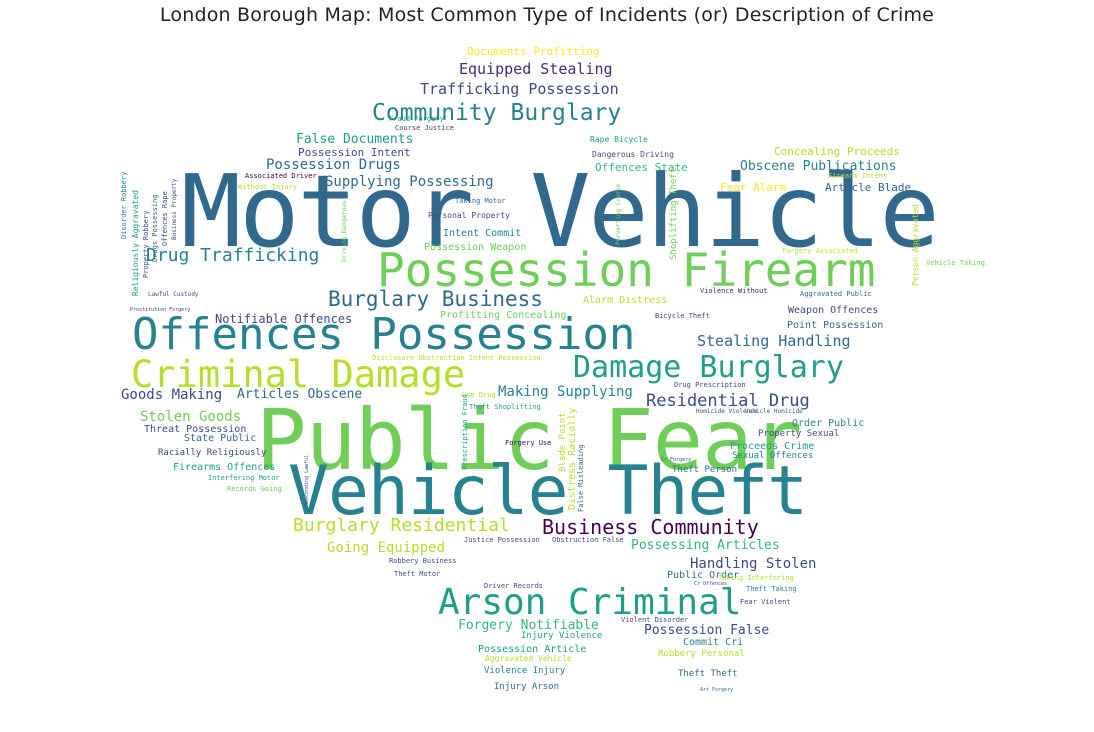 Image resolution: width=1094 pixels, height=732 pixels. I want to click on word: Concealing Proceeds, so click(837, 151).